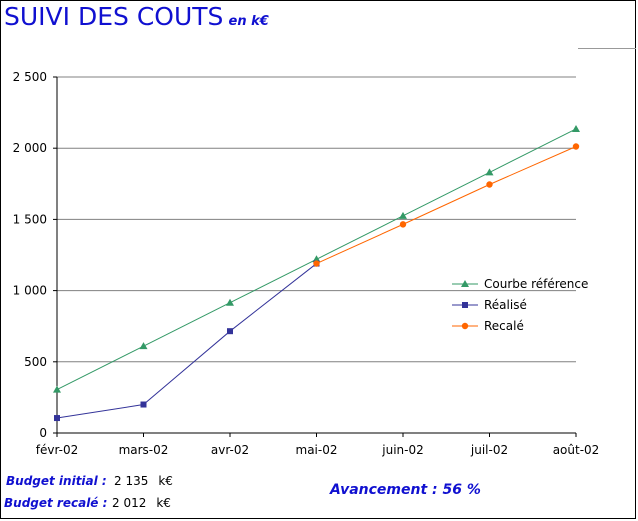 Image resolution: width=638 pixels, height=521 pixels. What do you see at coordinates (489, 450) in the screenshot?
I see `x-tick-label: juil-02` at bounding box center [489, 450].